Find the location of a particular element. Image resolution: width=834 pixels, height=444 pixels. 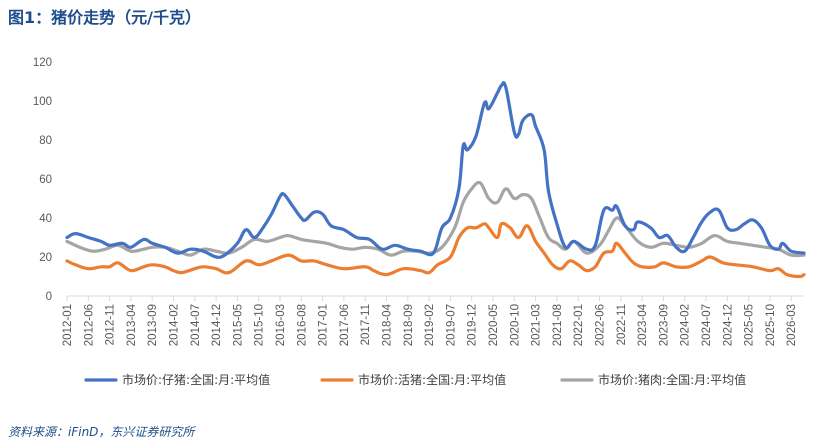

y-tick-label: 0 is located at coordinates (49, 297).